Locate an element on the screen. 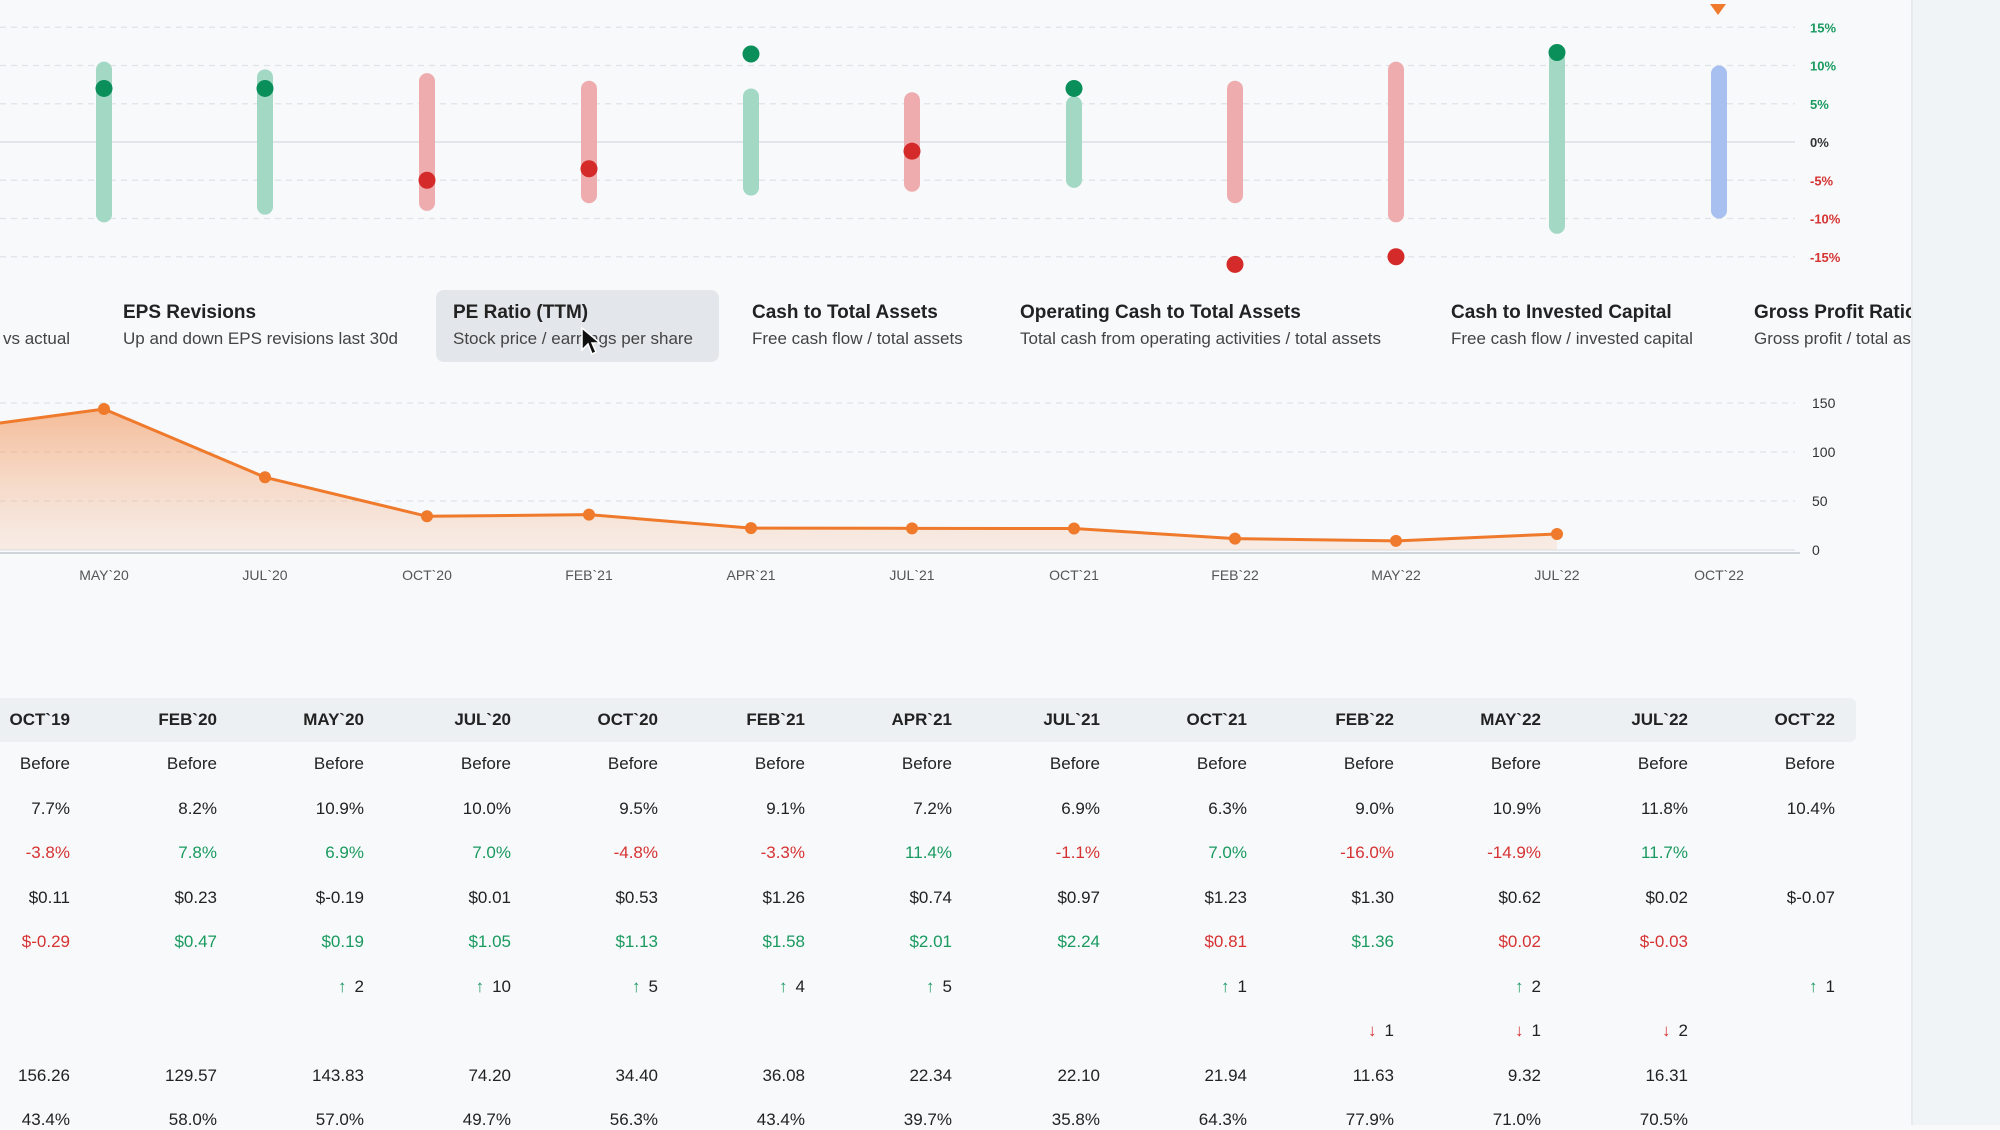 Image resolution: width=2000 pixels, height=1130 pixels. y-tick-label: 0% is located at coordinates (1819, 142).